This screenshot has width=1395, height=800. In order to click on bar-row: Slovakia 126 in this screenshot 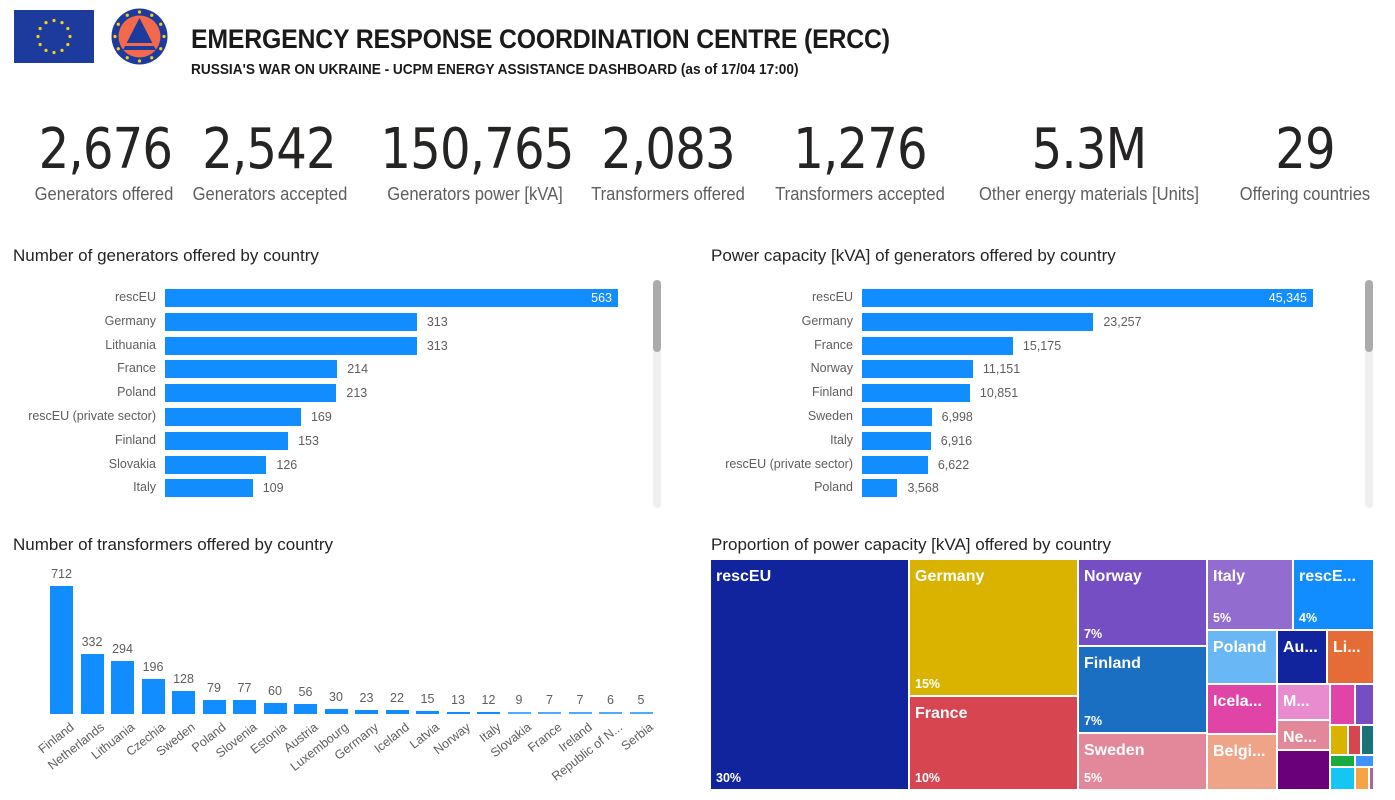, I will do `click(320, 464)`.